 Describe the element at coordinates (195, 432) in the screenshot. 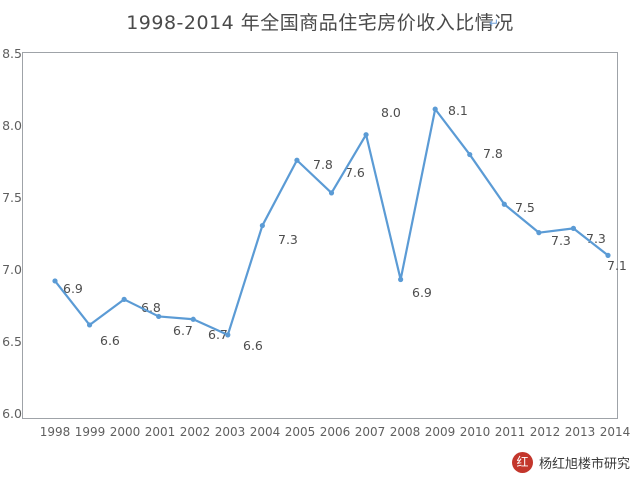

I see `x-axis-tick-label: 2002` at that location.